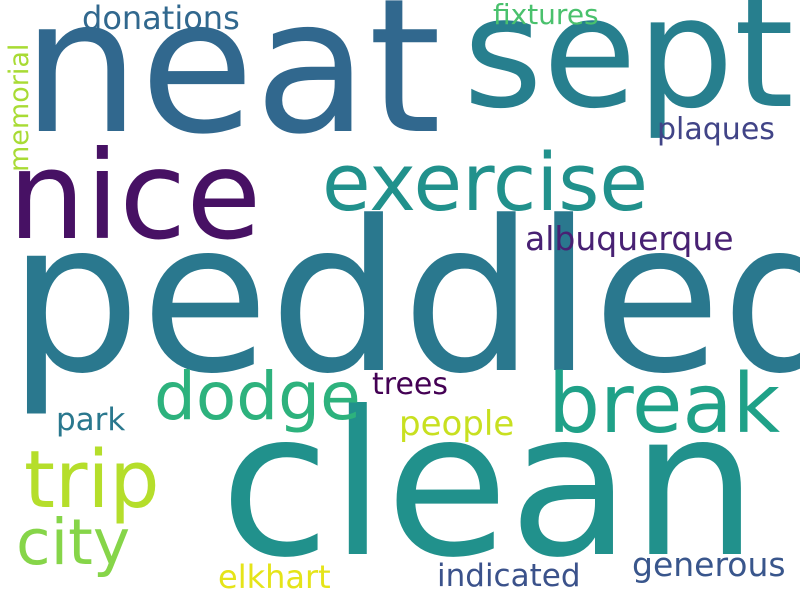 Image resolution: width=800 pixels, height=600 pixels. What do you see at coordinates (628, 71) in the screenshot?
I see `word-sept: sept` at bounding box center [628, 71].